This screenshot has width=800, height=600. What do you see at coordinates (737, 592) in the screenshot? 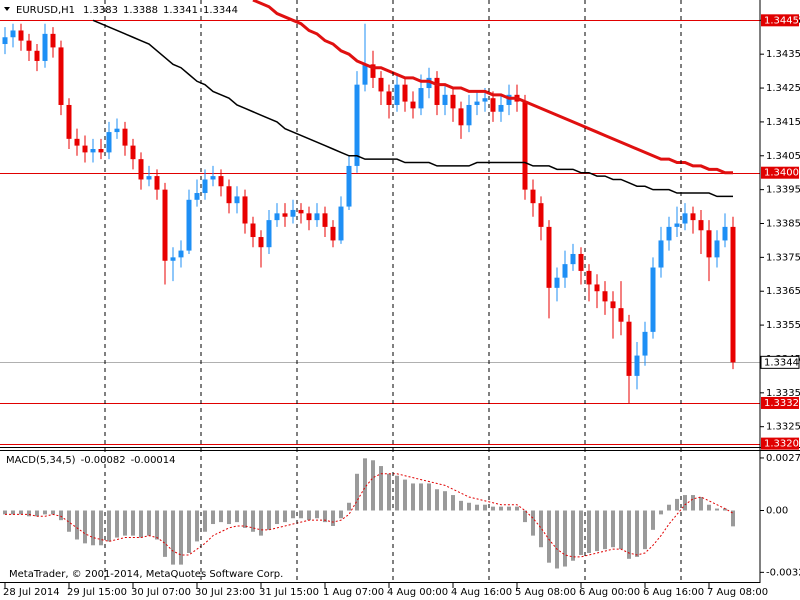
I see `x-tick-label: 7 Aug 08:00` at bounding box center [737, 592].